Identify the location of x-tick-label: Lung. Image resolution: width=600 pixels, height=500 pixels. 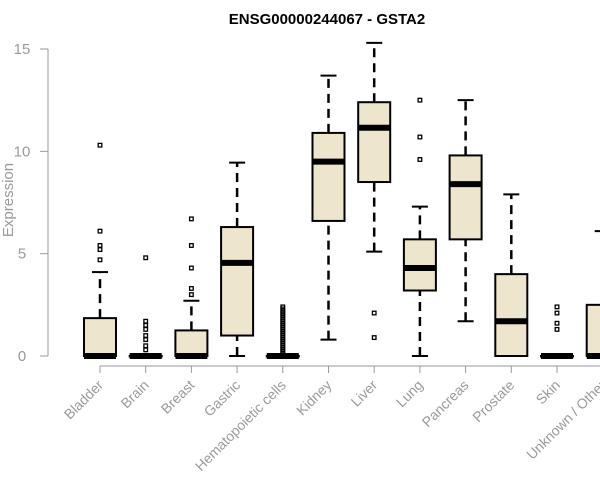
(409, 393).